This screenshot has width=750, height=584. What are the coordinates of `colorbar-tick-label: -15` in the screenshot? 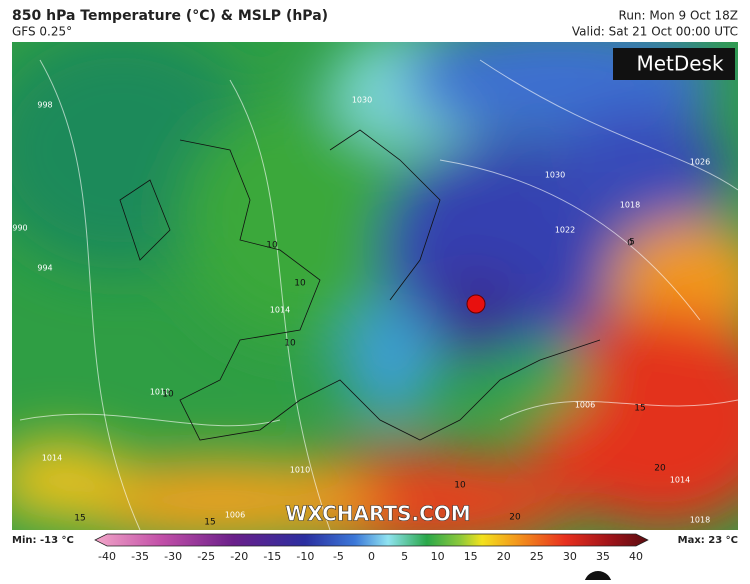 It's located at (272, 556).